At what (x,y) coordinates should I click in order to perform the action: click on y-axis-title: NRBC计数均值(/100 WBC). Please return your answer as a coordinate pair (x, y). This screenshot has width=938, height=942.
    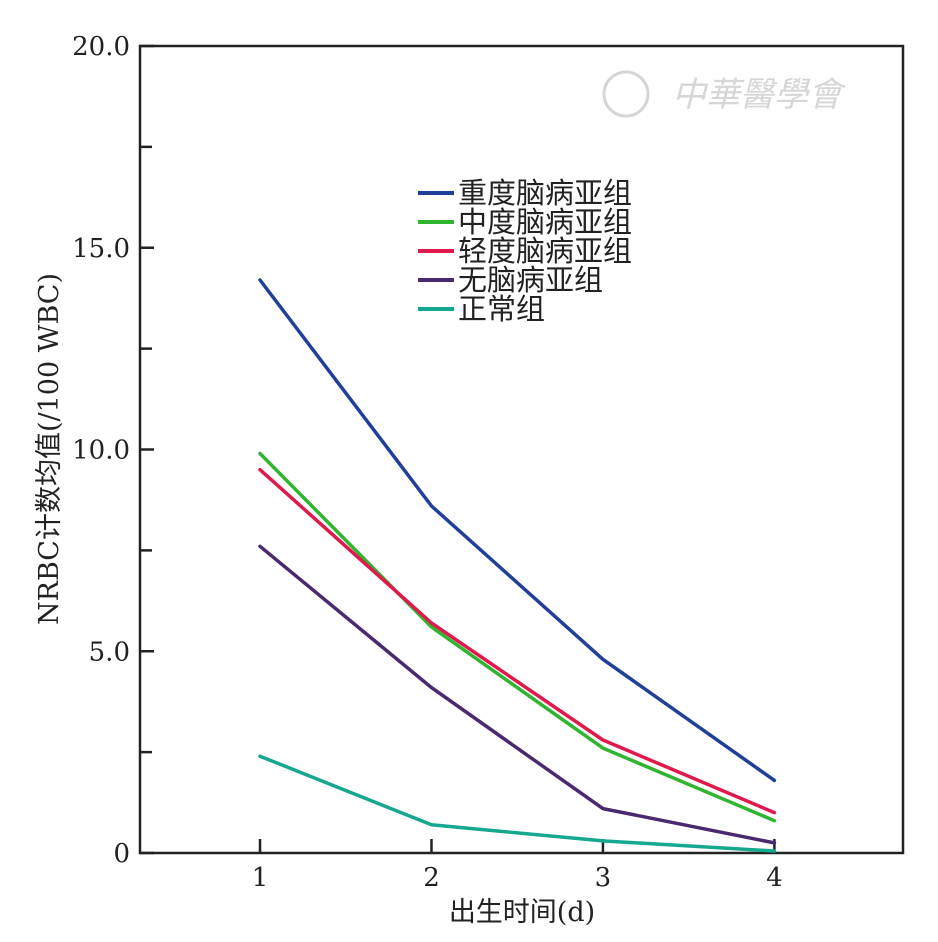
    Looking at the image, I should click on (49, 449).